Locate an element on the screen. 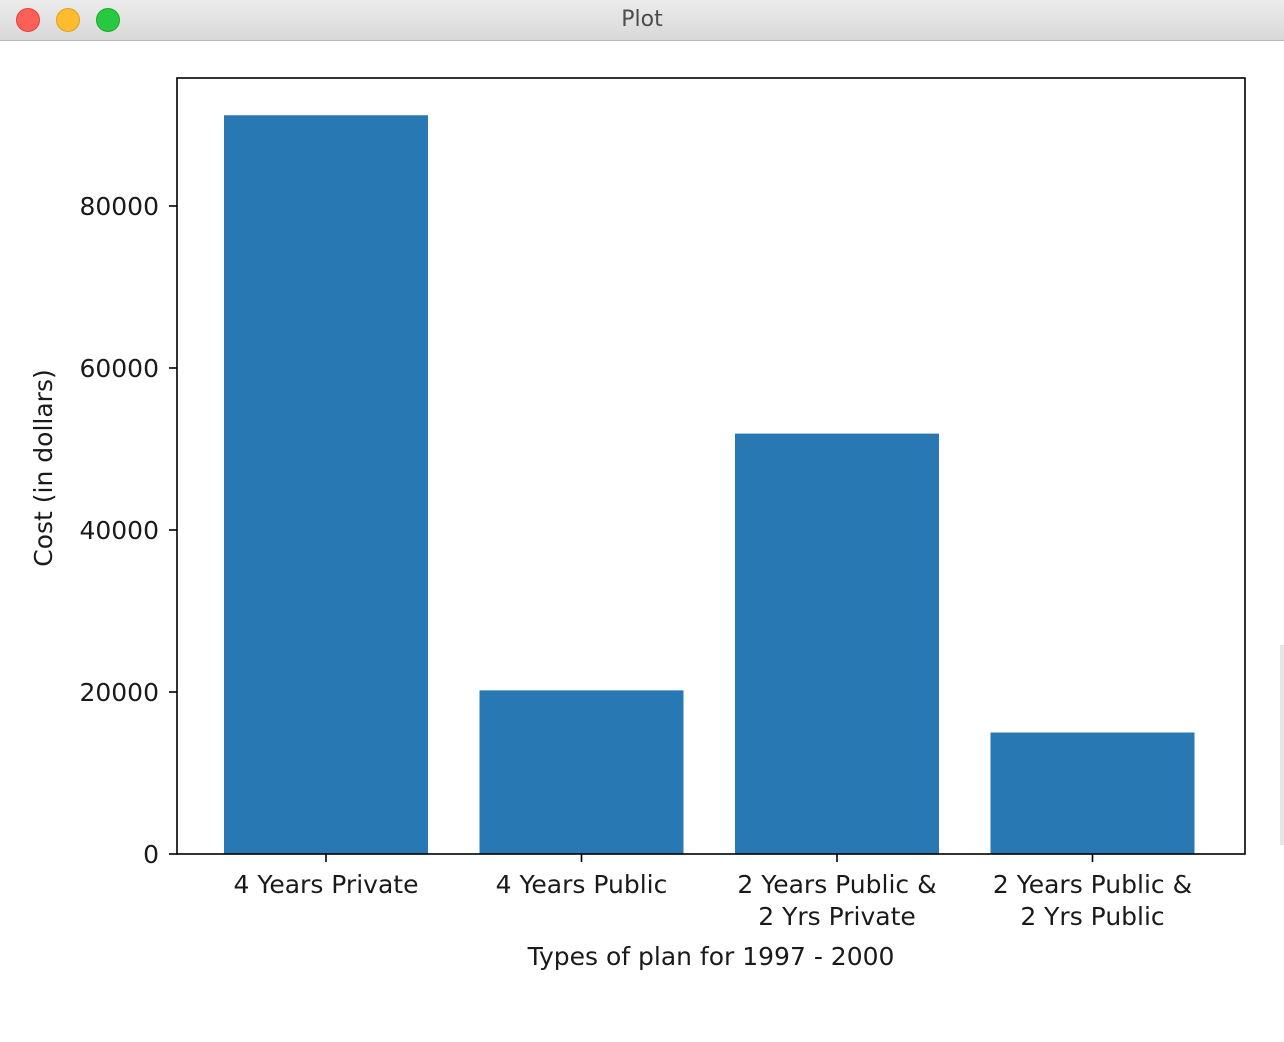 The height and width of the screenshot is (1042, 1284). x-tick-label: 2 Yrs Public is located at coordinates (1092, 916).